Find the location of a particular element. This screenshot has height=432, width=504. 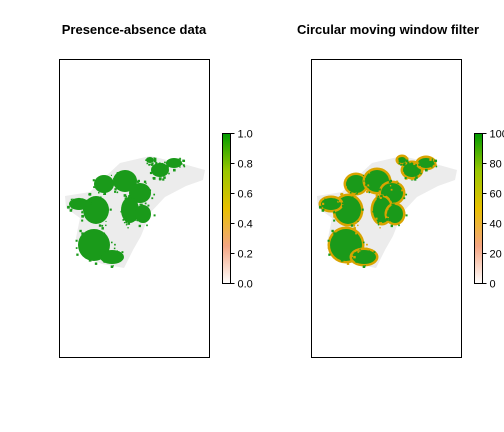

legend-tick-label: 20 is located at coordinates (496, 255).